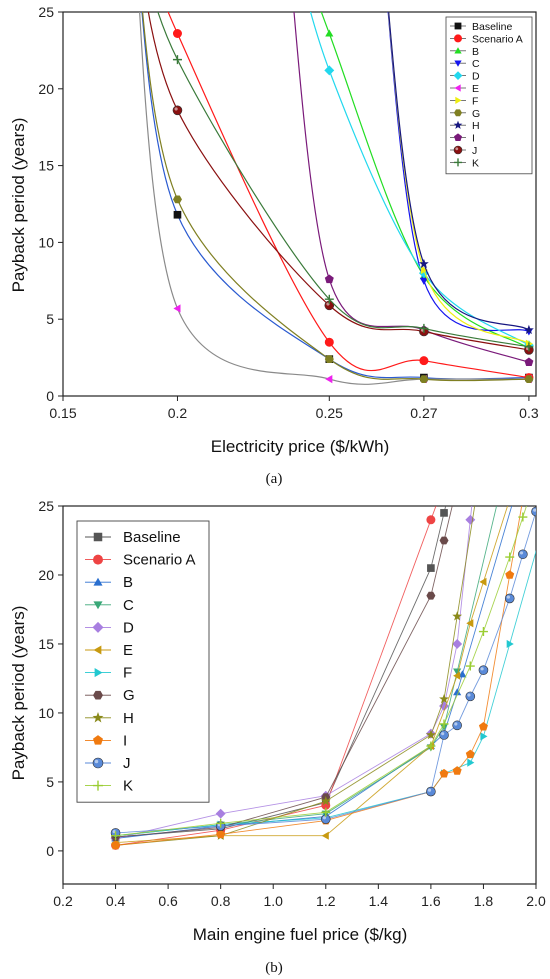  What do you see at coordinates (300, 934) in the screenshot?
I see `chart-b-xlabel: Main engine fuel price ($/kg)` at bounding box center [300, 934].